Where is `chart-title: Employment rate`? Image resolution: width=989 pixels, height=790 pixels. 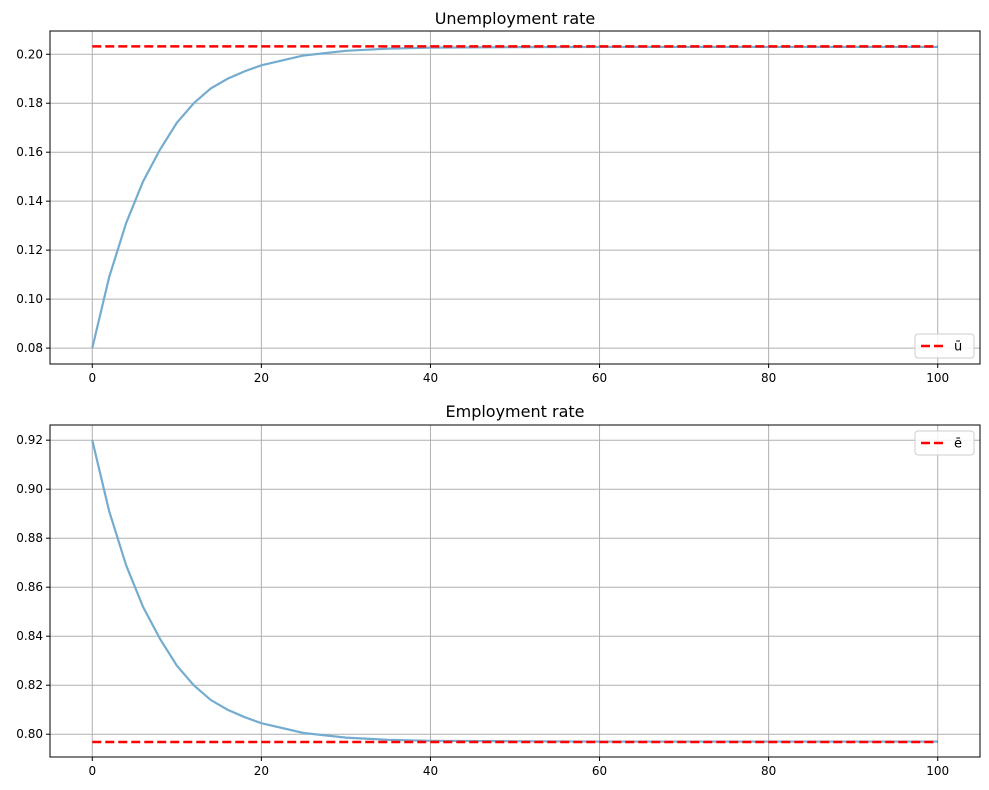
chart-title: Employment rate is located at coordinates (515, 411).